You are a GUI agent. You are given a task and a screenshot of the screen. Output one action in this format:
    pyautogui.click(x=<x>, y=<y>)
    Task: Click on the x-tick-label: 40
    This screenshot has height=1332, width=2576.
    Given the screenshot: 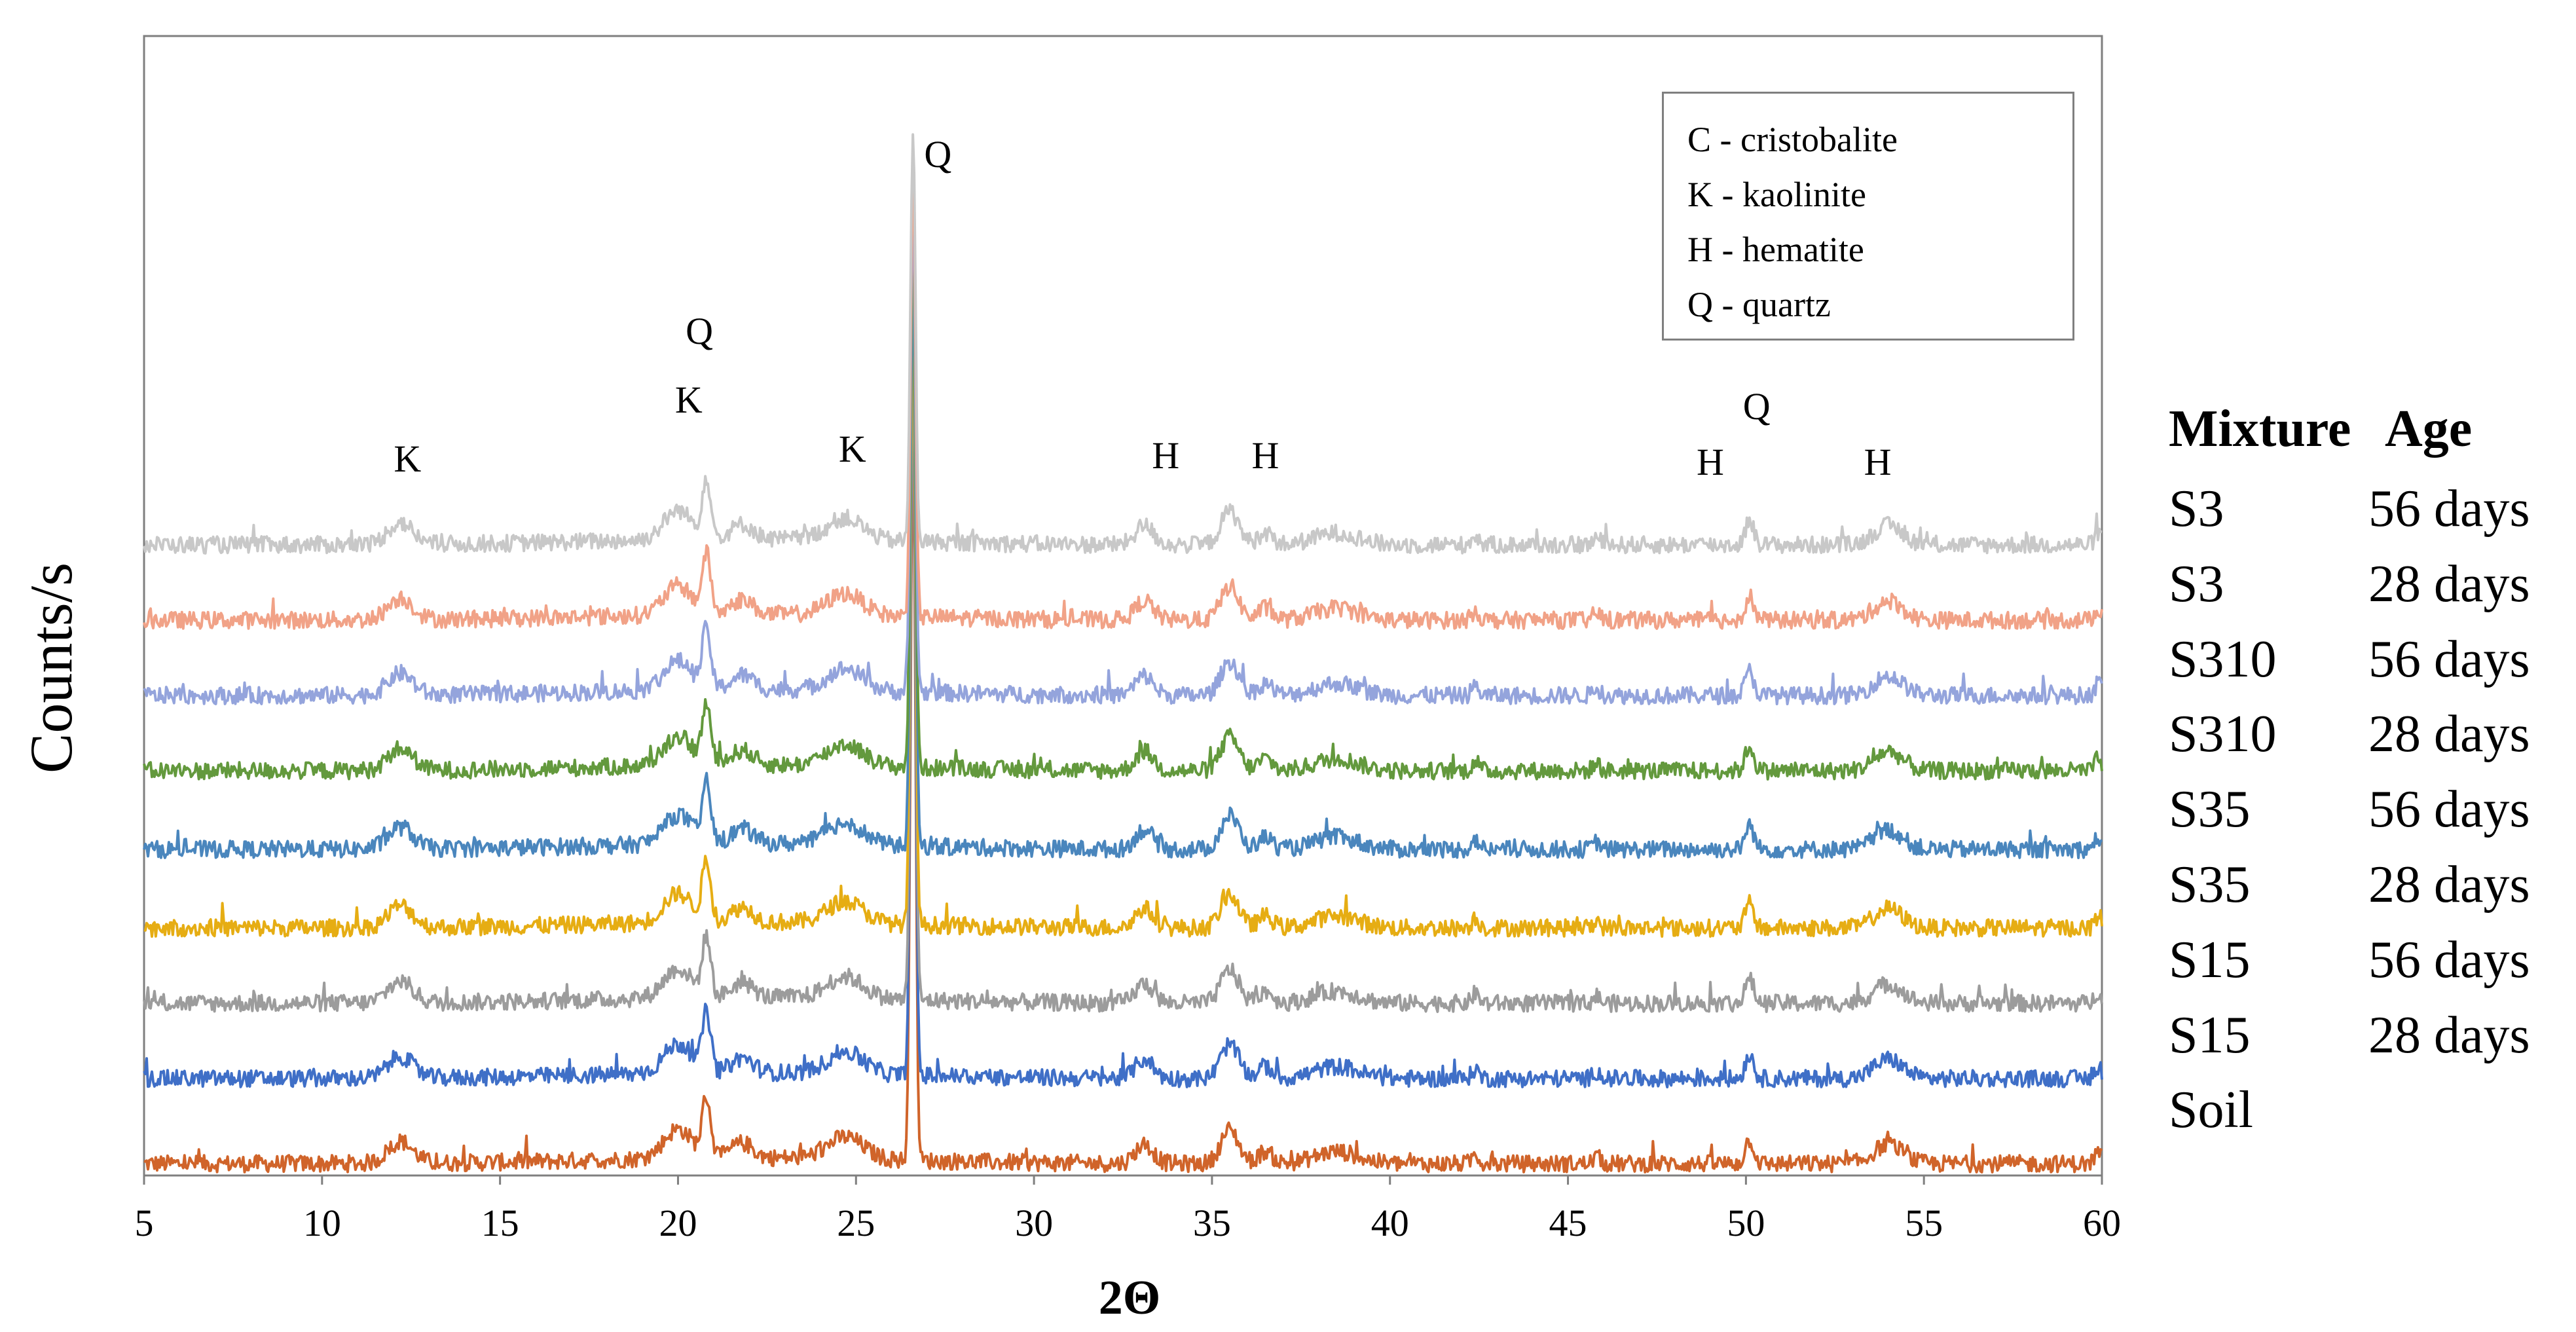 What is the action you would take?
    pyautogui.click(x=1390, y=1223)
    